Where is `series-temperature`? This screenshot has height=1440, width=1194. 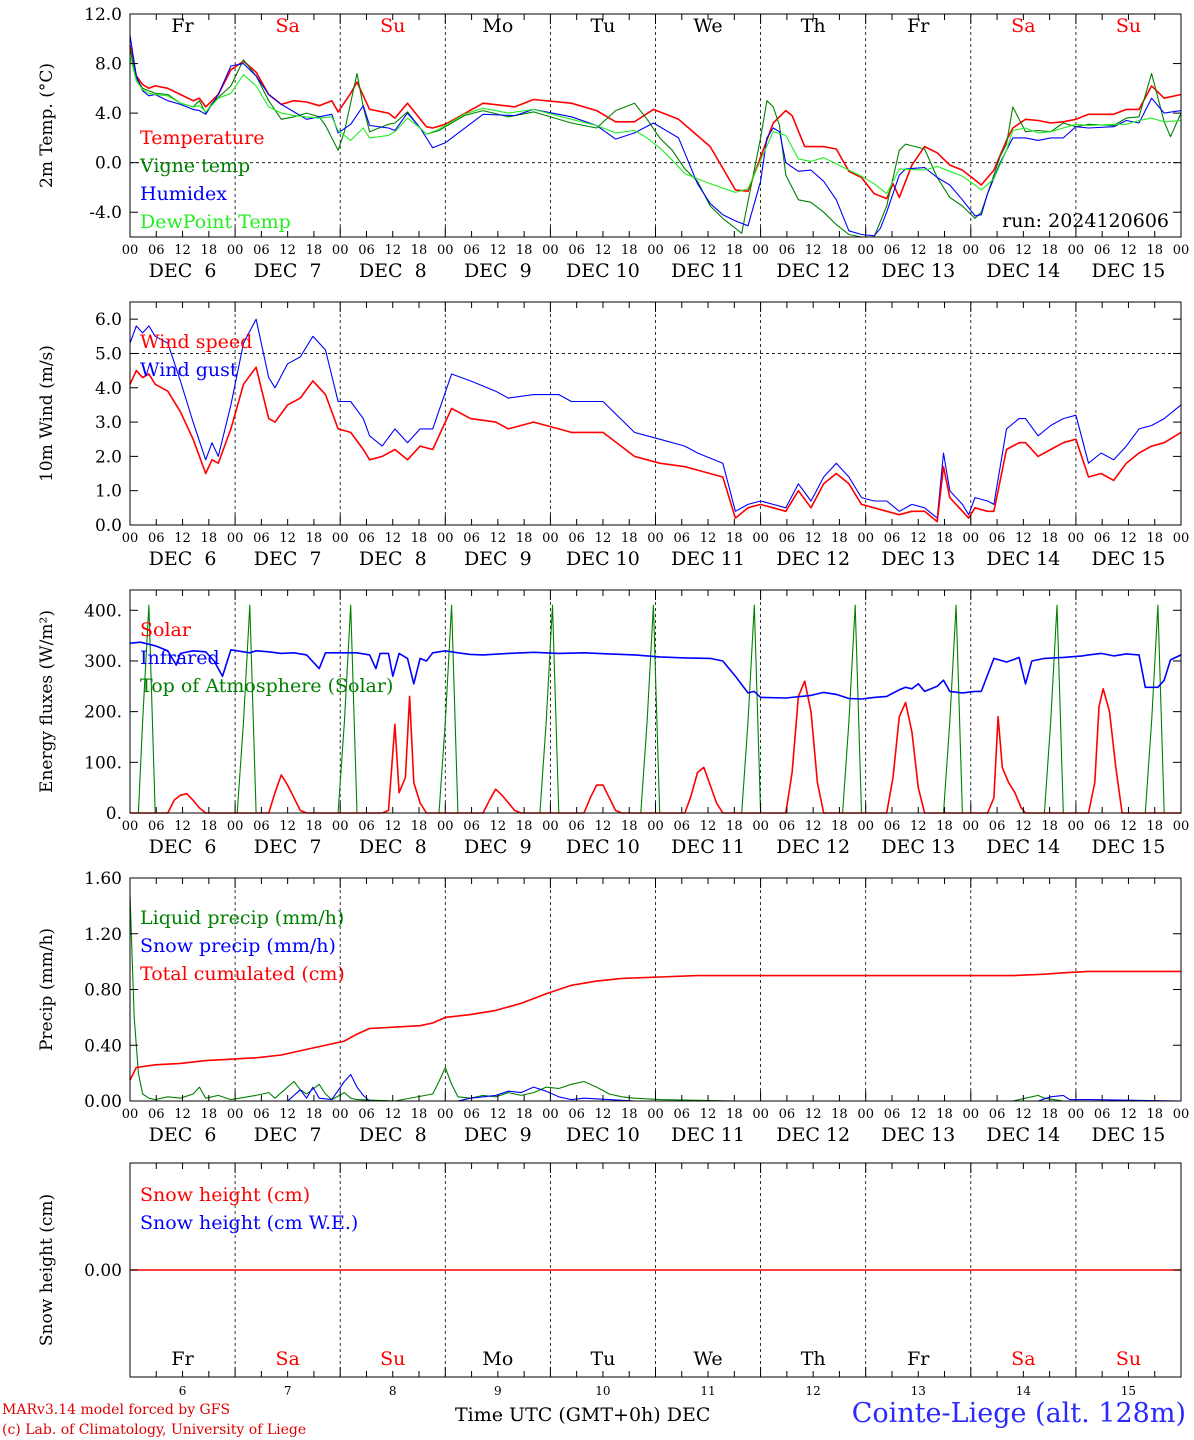
series-temperature is located at coordinates (655, 122).